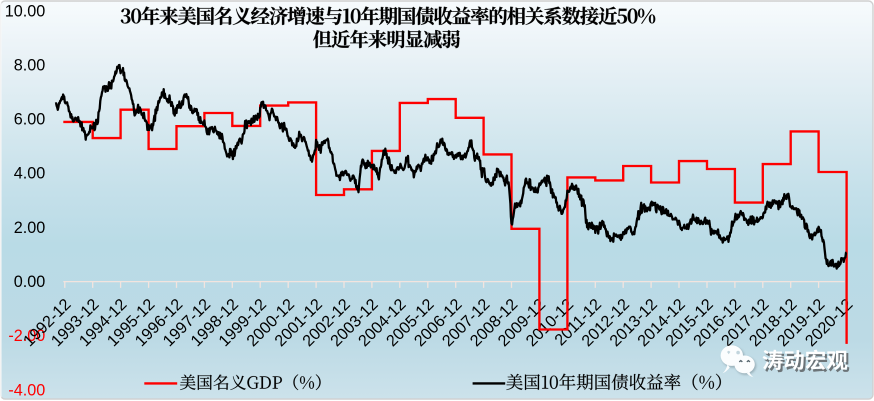  Describe the element at coordinates (30, 65) in the screenshot. I see `svg-text: 8.00` at that location.